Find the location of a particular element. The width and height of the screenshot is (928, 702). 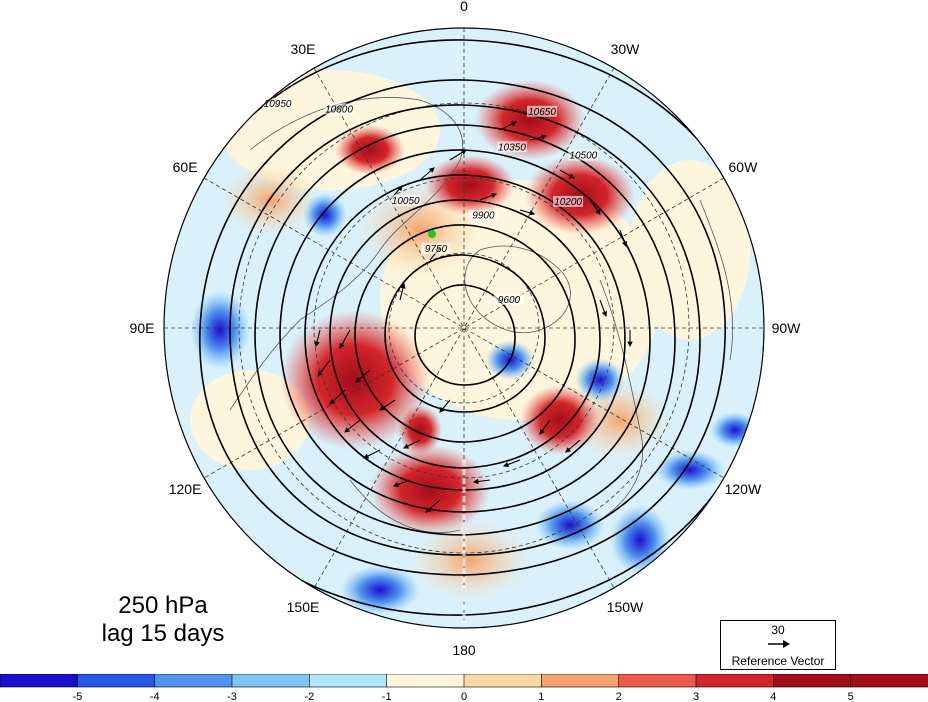

colorbar-tick-label: 3 is located at coordinates (696, 696).